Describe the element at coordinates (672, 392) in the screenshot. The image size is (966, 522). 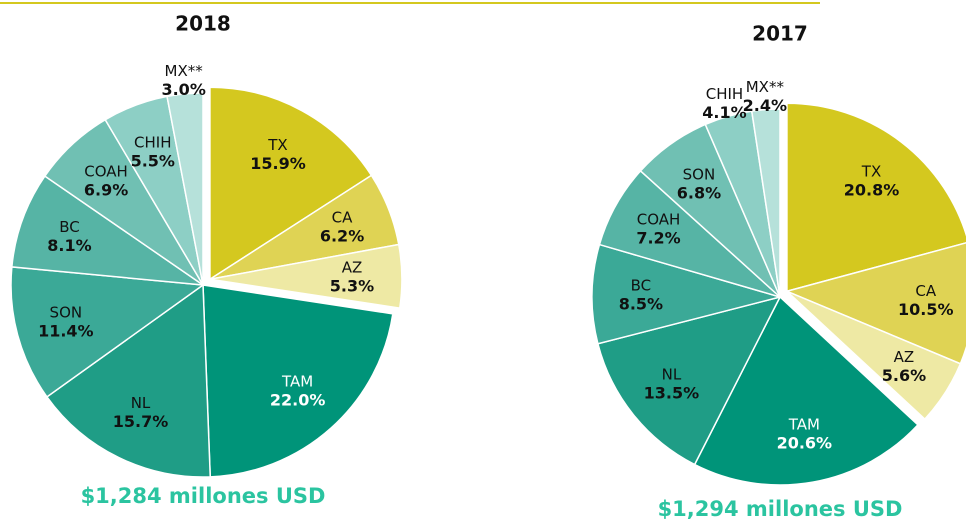
I see `slice-value: 13.5%` at that location.